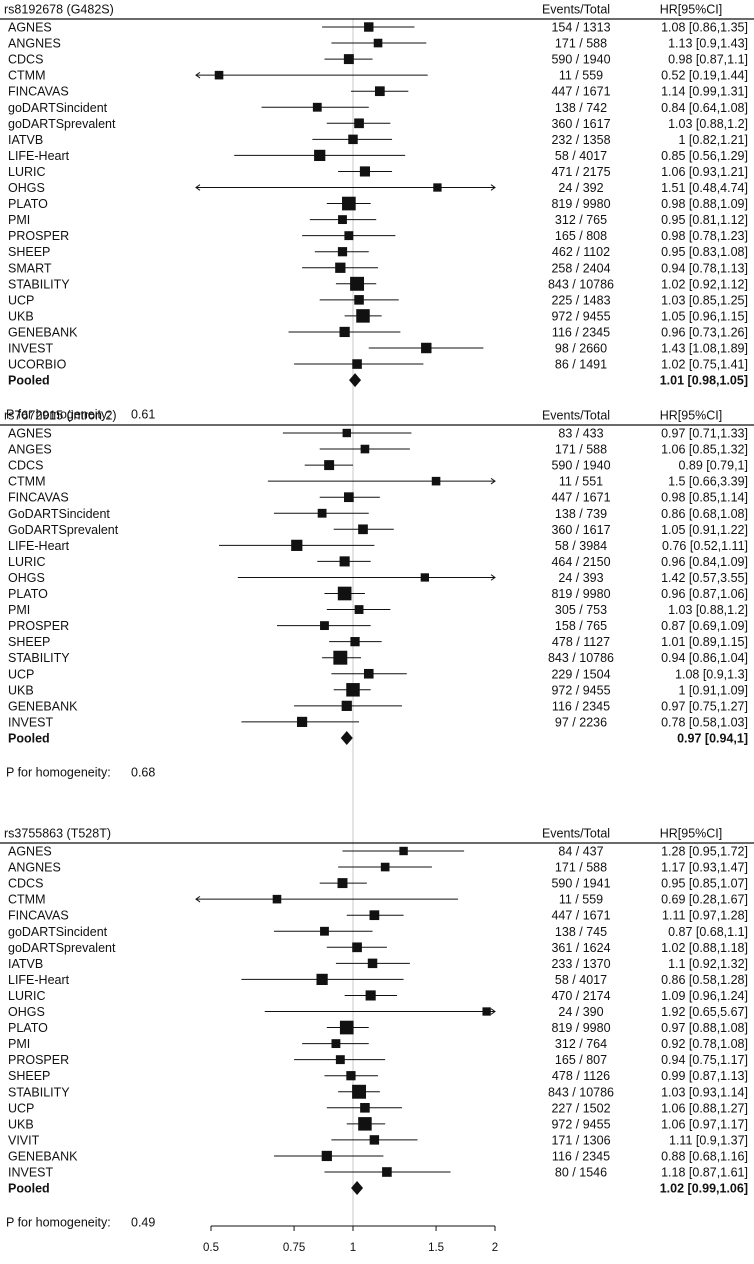  What do you see at coordinates (198, 187) in the screenshot?
I see `ci-arrow-left` at bounding box center [198, 187].